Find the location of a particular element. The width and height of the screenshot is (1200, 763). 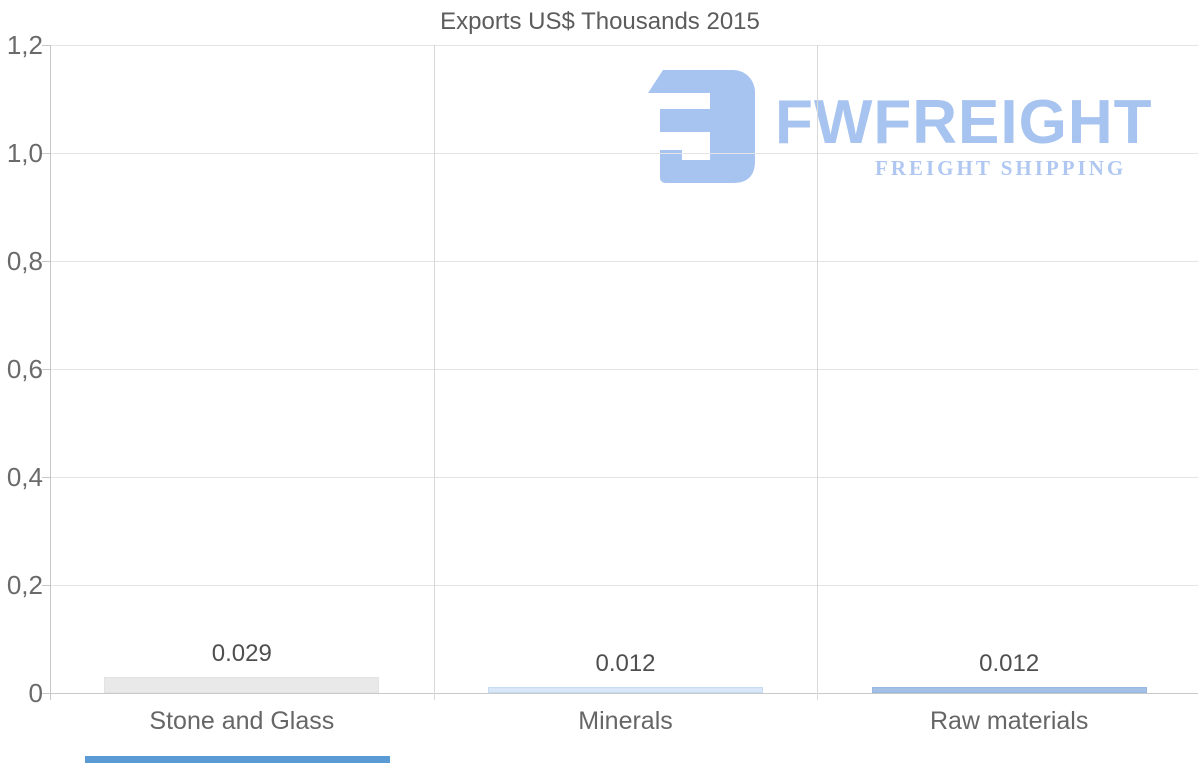

chart-title: Exports US$ Thousands 2015 is located at coordinates (600, 21).